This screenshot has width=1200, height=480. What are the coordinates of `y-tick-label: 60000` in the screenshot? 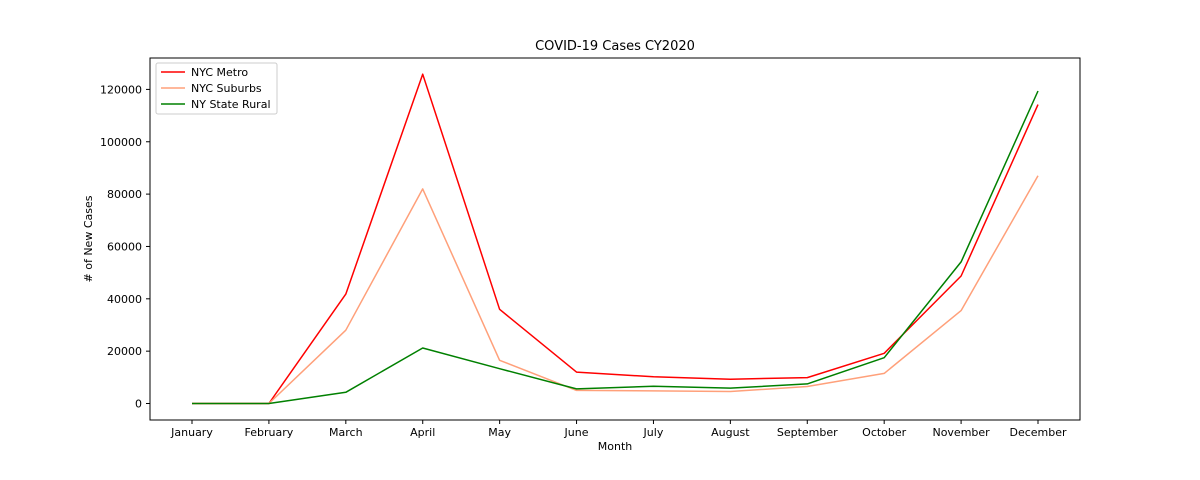 It's located at (124, 246).